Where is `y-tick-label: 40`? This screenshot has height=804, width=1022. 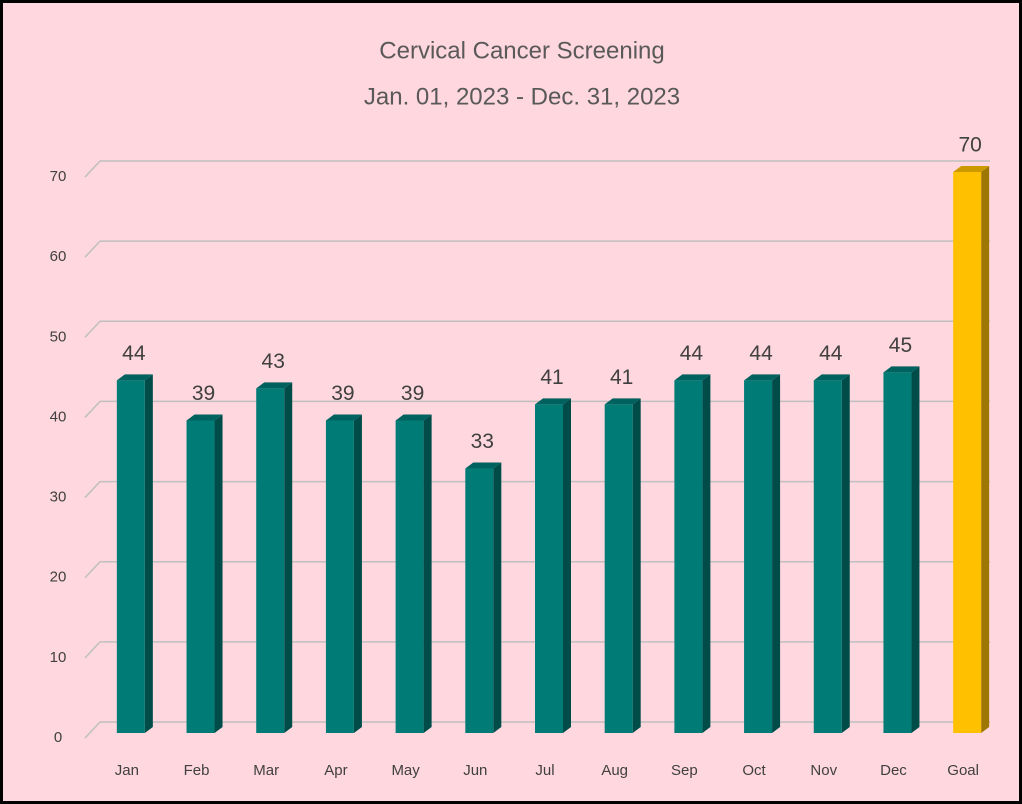
y-tick-label: 40 is located at coordinates (58, 416).